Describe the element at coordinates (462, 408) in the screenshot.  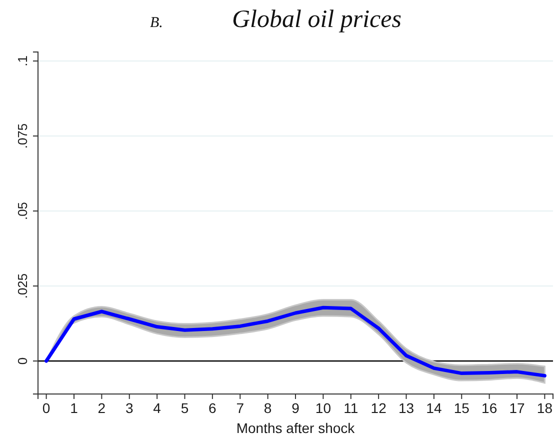
I see `x-tick-label: 15` at that location.